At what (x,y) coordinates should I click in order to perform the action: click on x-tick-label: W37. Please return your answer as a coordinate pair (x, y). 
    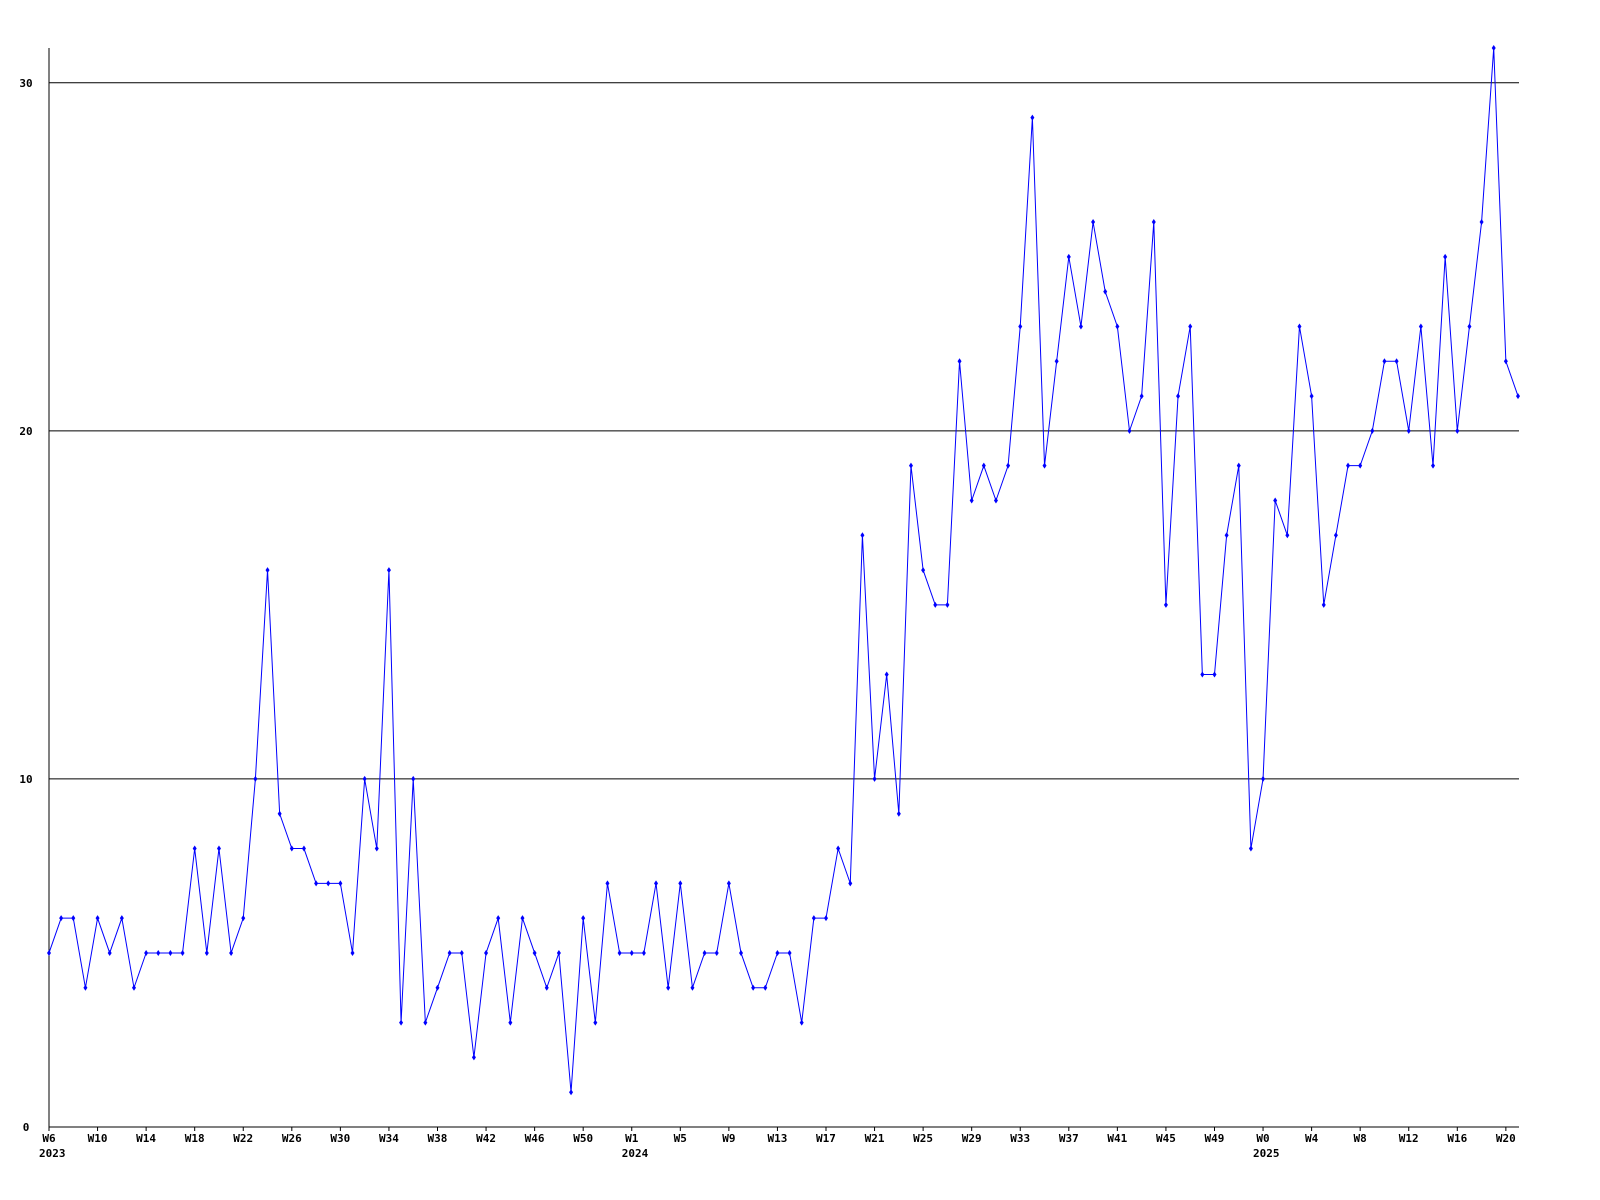
    Looking at the image, I should click on (1069, 1138).